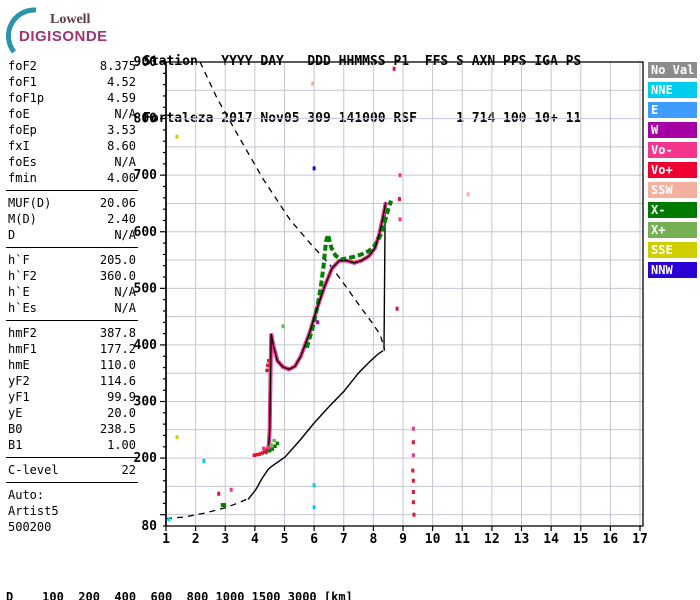  Describe the element at coordinates (72, 260) in the screenshot. I see `parameter-row: h`F 205.0` at that location.